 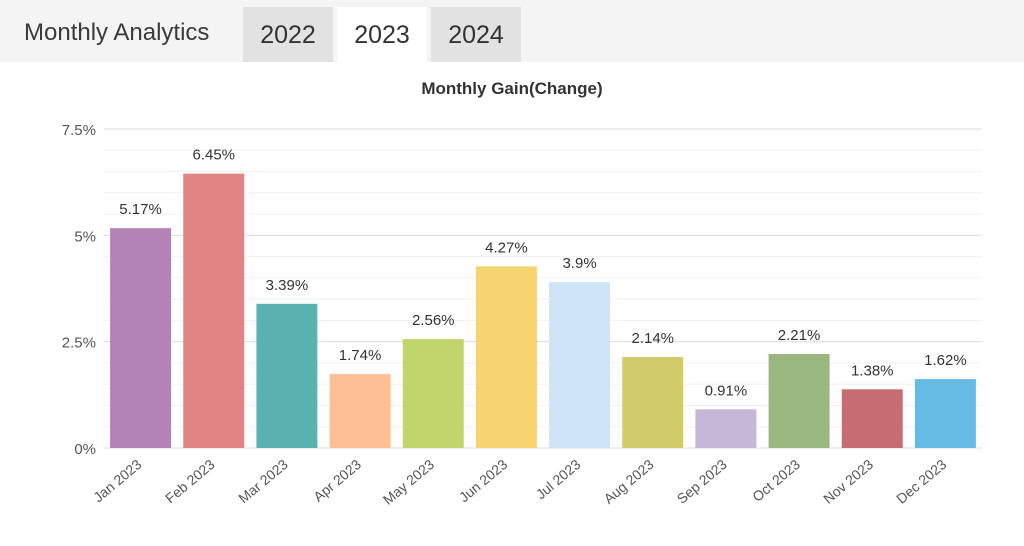 I want to click on data-label: 2.14%, so click(x=652, y=338).